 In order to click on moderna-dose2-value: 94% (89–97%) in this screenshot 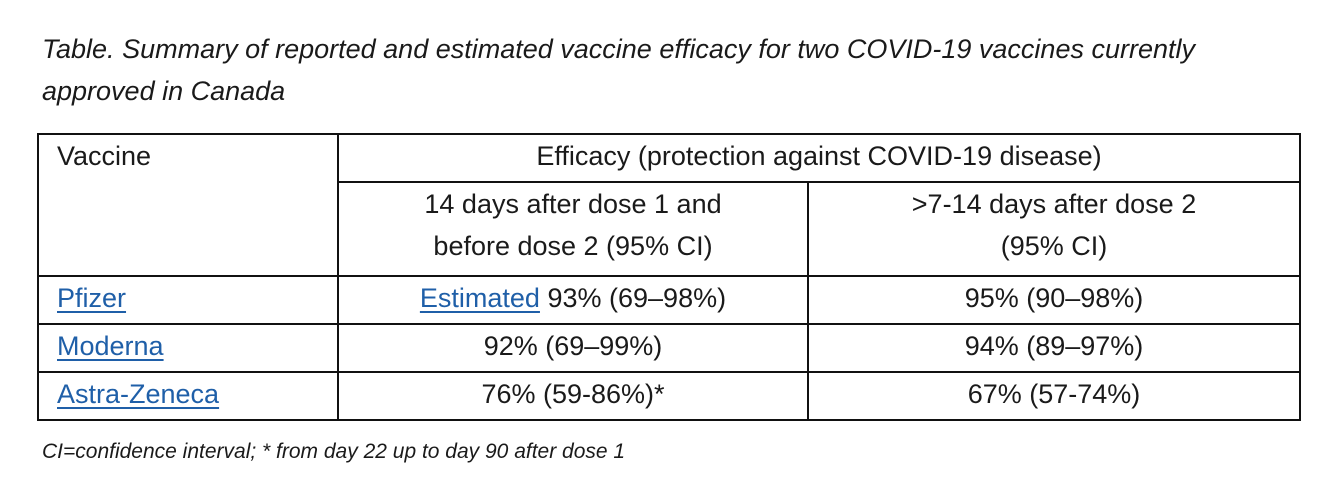, I will do `click(1054, 348)`.